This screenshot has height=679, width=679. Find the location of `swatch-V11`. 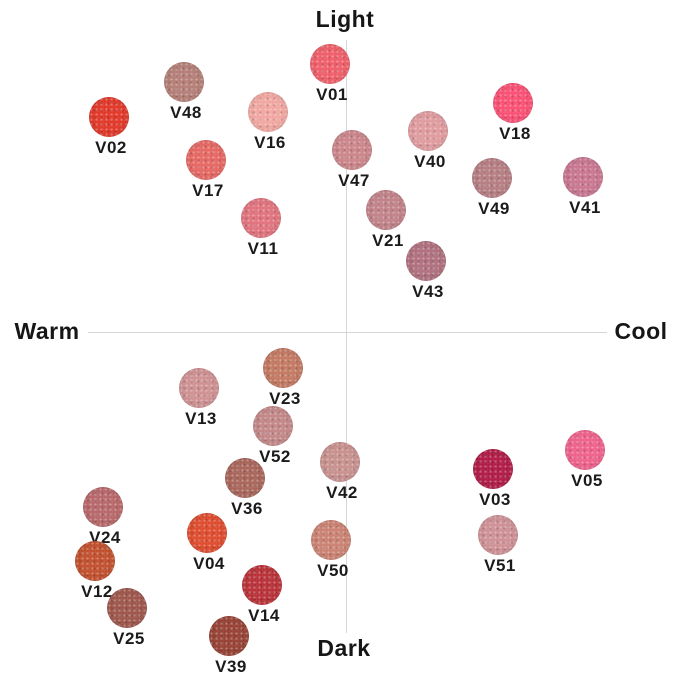

swatch-V11 is located at coordinates (261, 218).